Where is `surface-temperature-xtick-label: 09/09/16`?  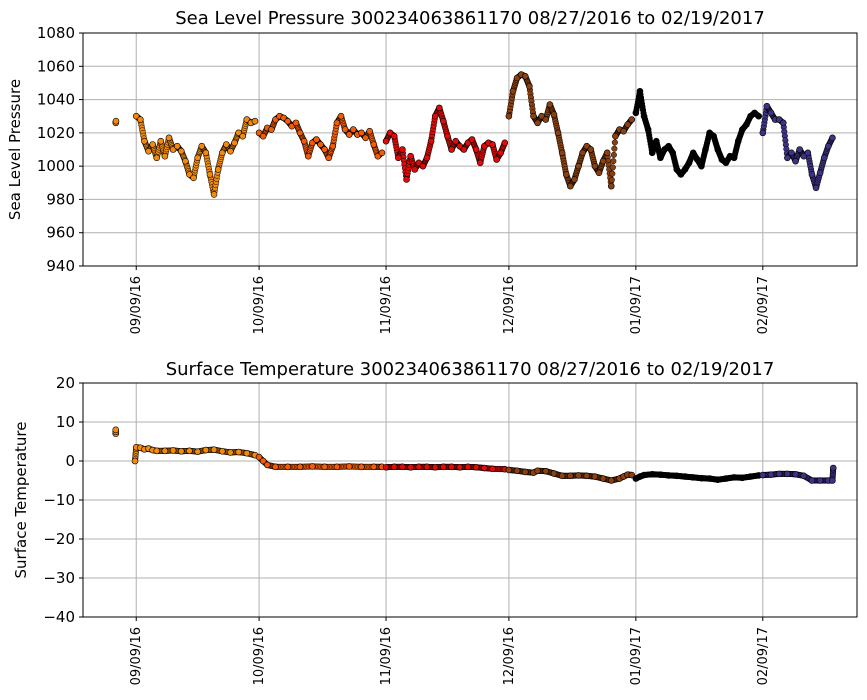 surface-temperature-xtick-label: 09/09/16 is located at coordinates (136, 656).